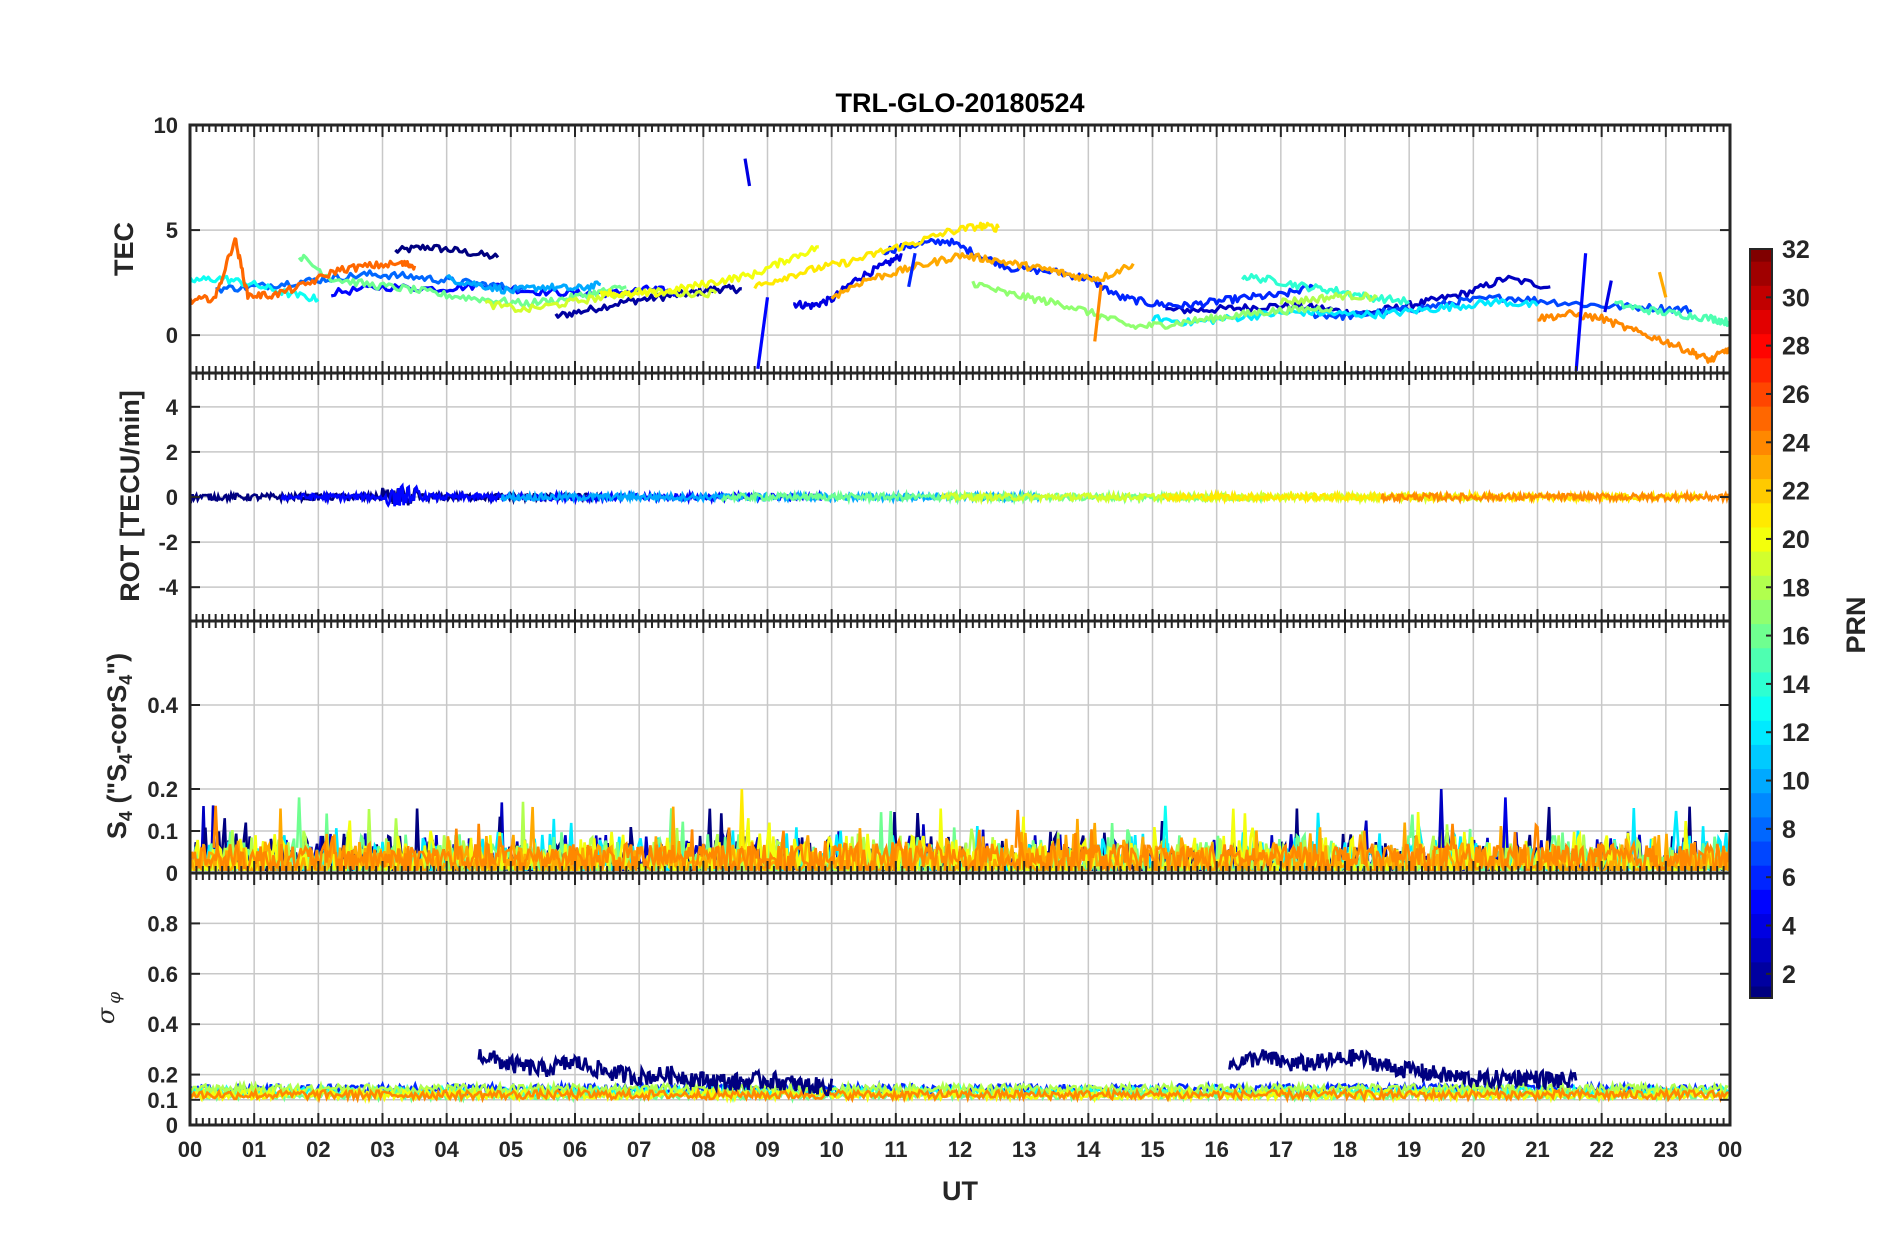 The height and width of the screenshot is (1236, 1902). I want to click on x-tick-label: 14, so click(1088, 1149).